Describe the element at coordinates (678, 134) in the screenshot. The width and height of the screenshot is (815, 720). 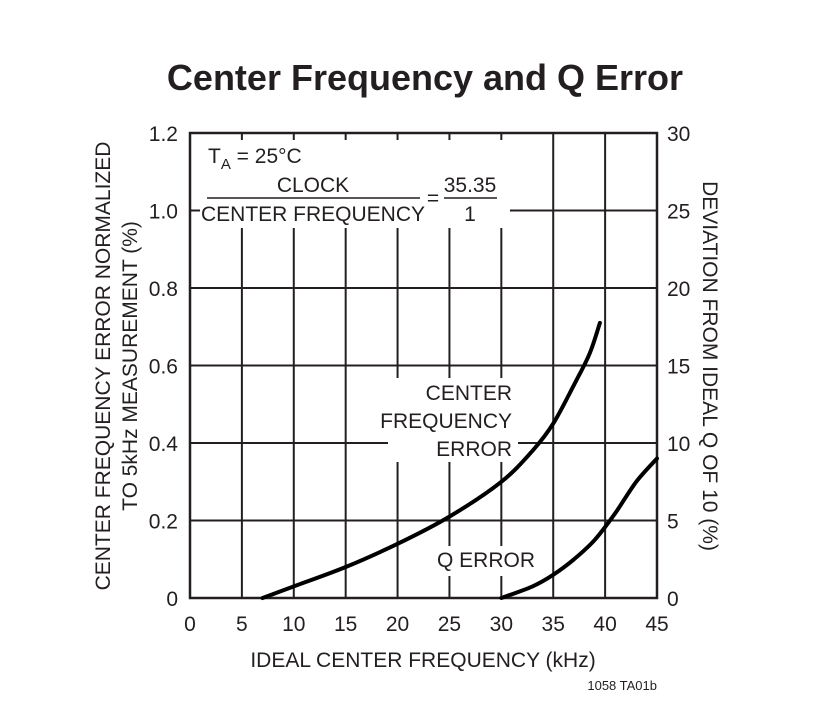
I see `y-right-tick-label: 30` at that location.